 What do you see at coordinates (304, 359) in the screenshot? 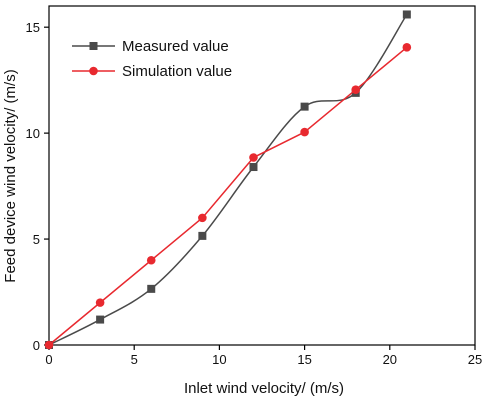
I see `x-tick-label: 15` at bounding box center [304, 359].